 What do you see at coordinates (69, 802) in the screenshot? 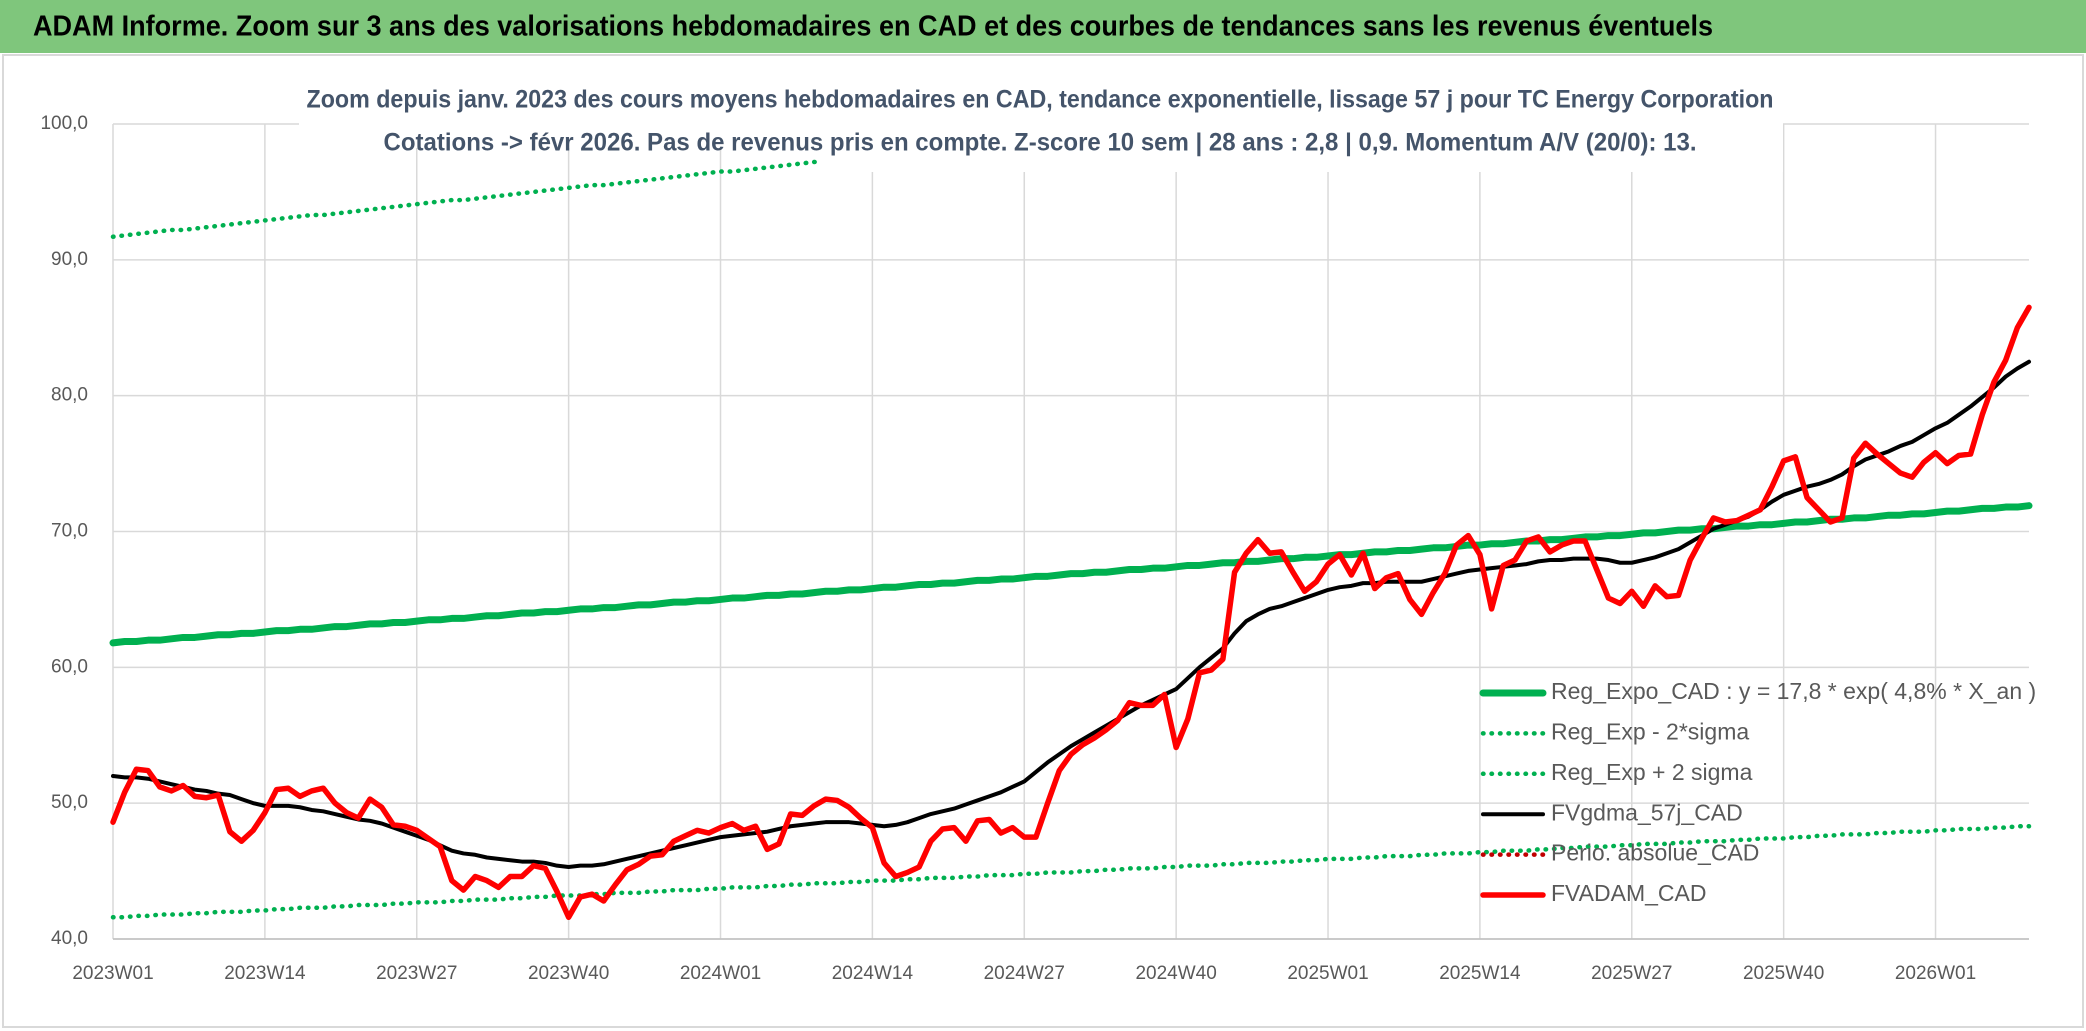
I see `y-tick-label: 50,0` at bounding box center [69, 802].